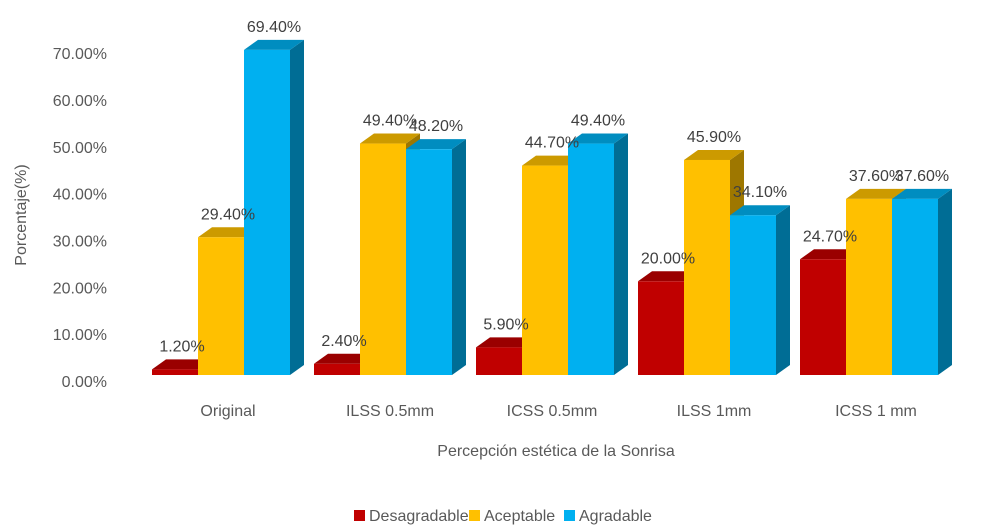 Image resolution: width=995 pixels, height=527 pixels. Describe the element at coordinates (80, 241) in the screenshot. I see `y-tick-label: 30.00%` at that location.